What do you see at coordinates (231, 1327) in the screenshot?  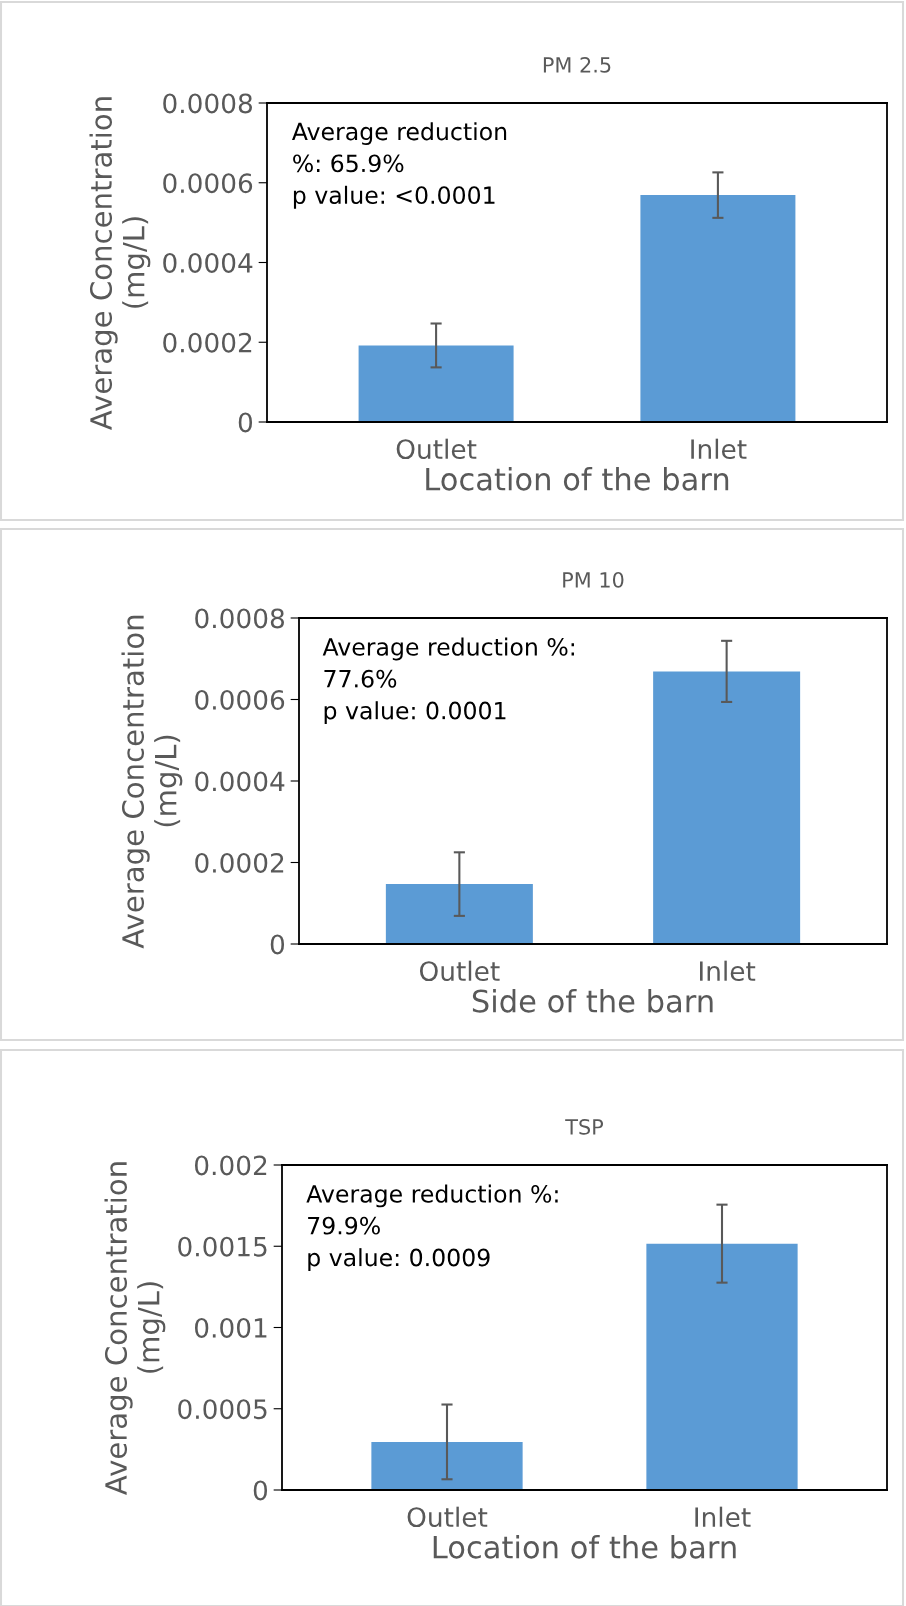 I see `y-tick-label: 0.001` at bounding box center [231, 1327].